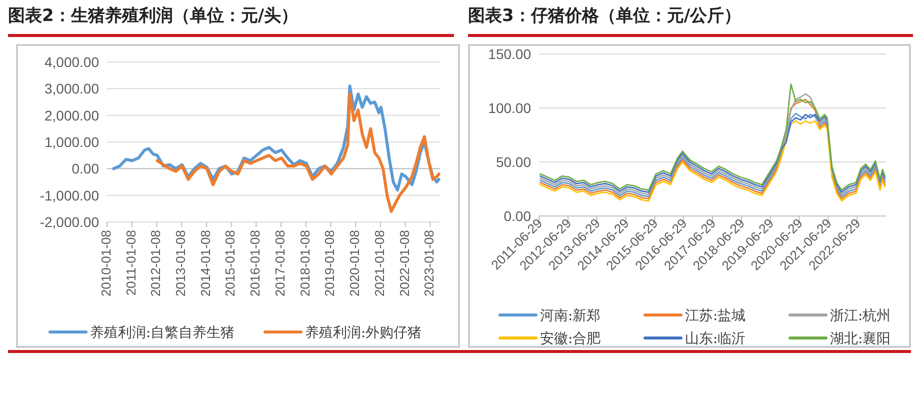  Describe the element at coordinates (156, 263) in the screenshot. I see `x-tick-label: 2012-01-08` at that location.